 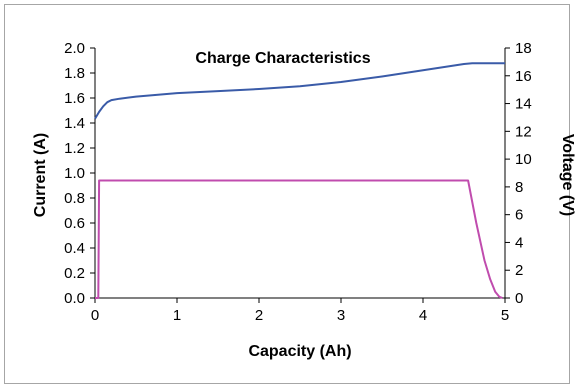 I want to click on x-tick-label: 0, so click(x=95, y=315).